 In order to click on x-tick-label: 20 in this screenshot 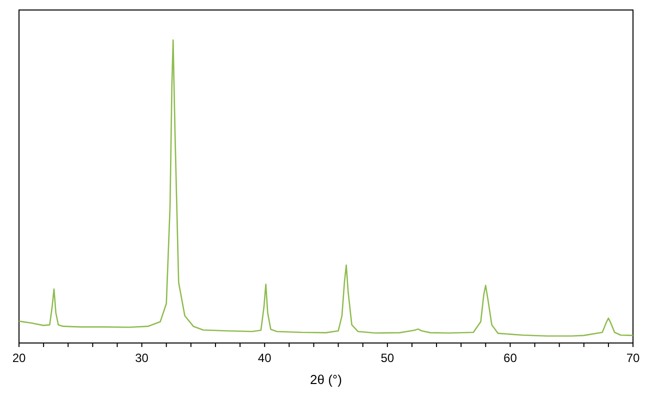, I will do `click(19, 358)`.